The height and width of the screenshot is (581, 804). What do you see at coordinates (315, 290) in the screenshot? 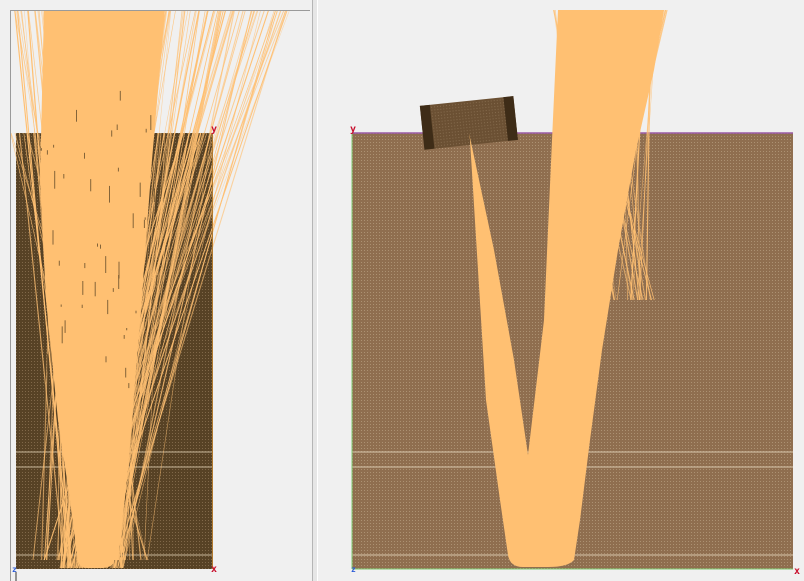
I see `viewport-splitter` at bounding box center [315, 290].